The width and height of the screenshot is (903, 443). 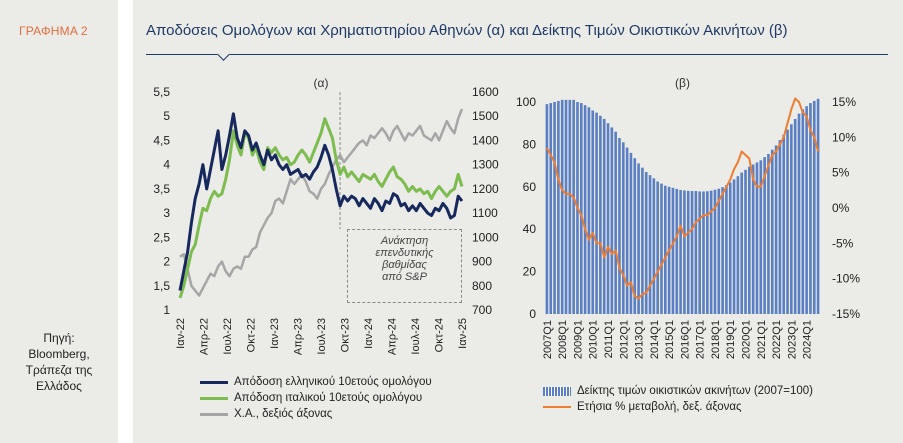 I want to click on x-tick-a: Οκτ-22, so click(x=252, y=335).